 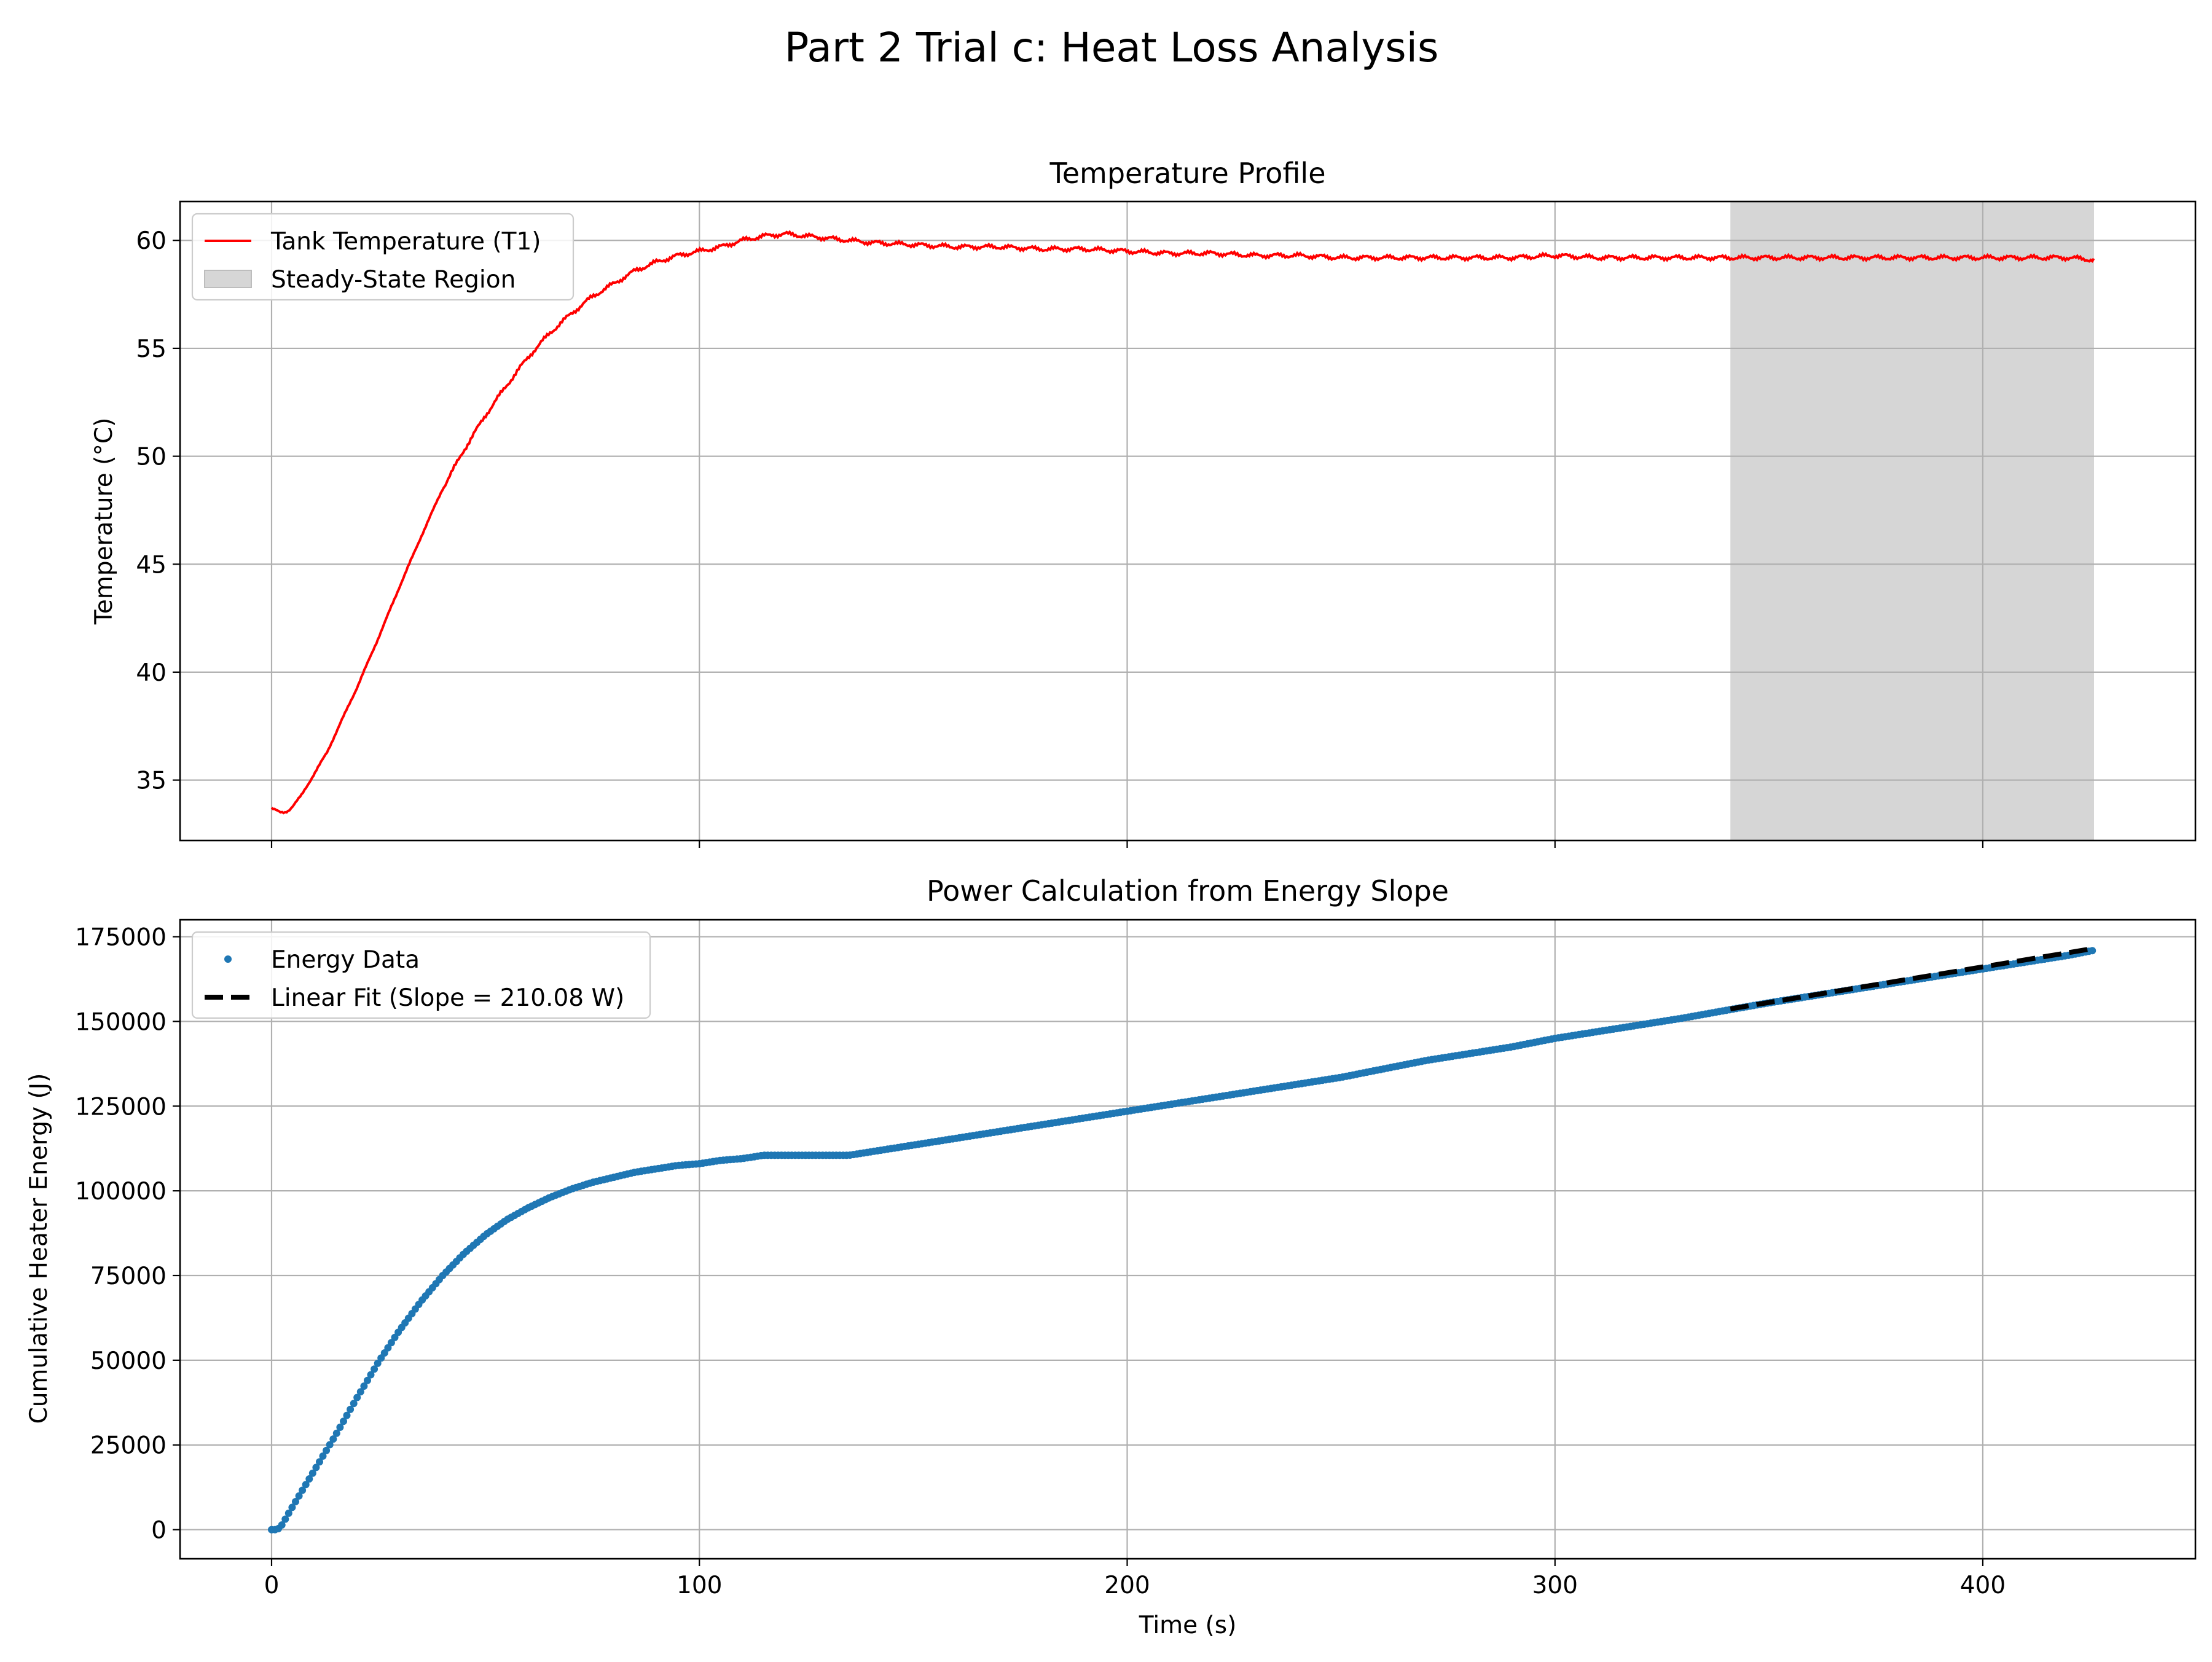 I want to click on x-tick-label: 300, so click(x=1554, y=1585).